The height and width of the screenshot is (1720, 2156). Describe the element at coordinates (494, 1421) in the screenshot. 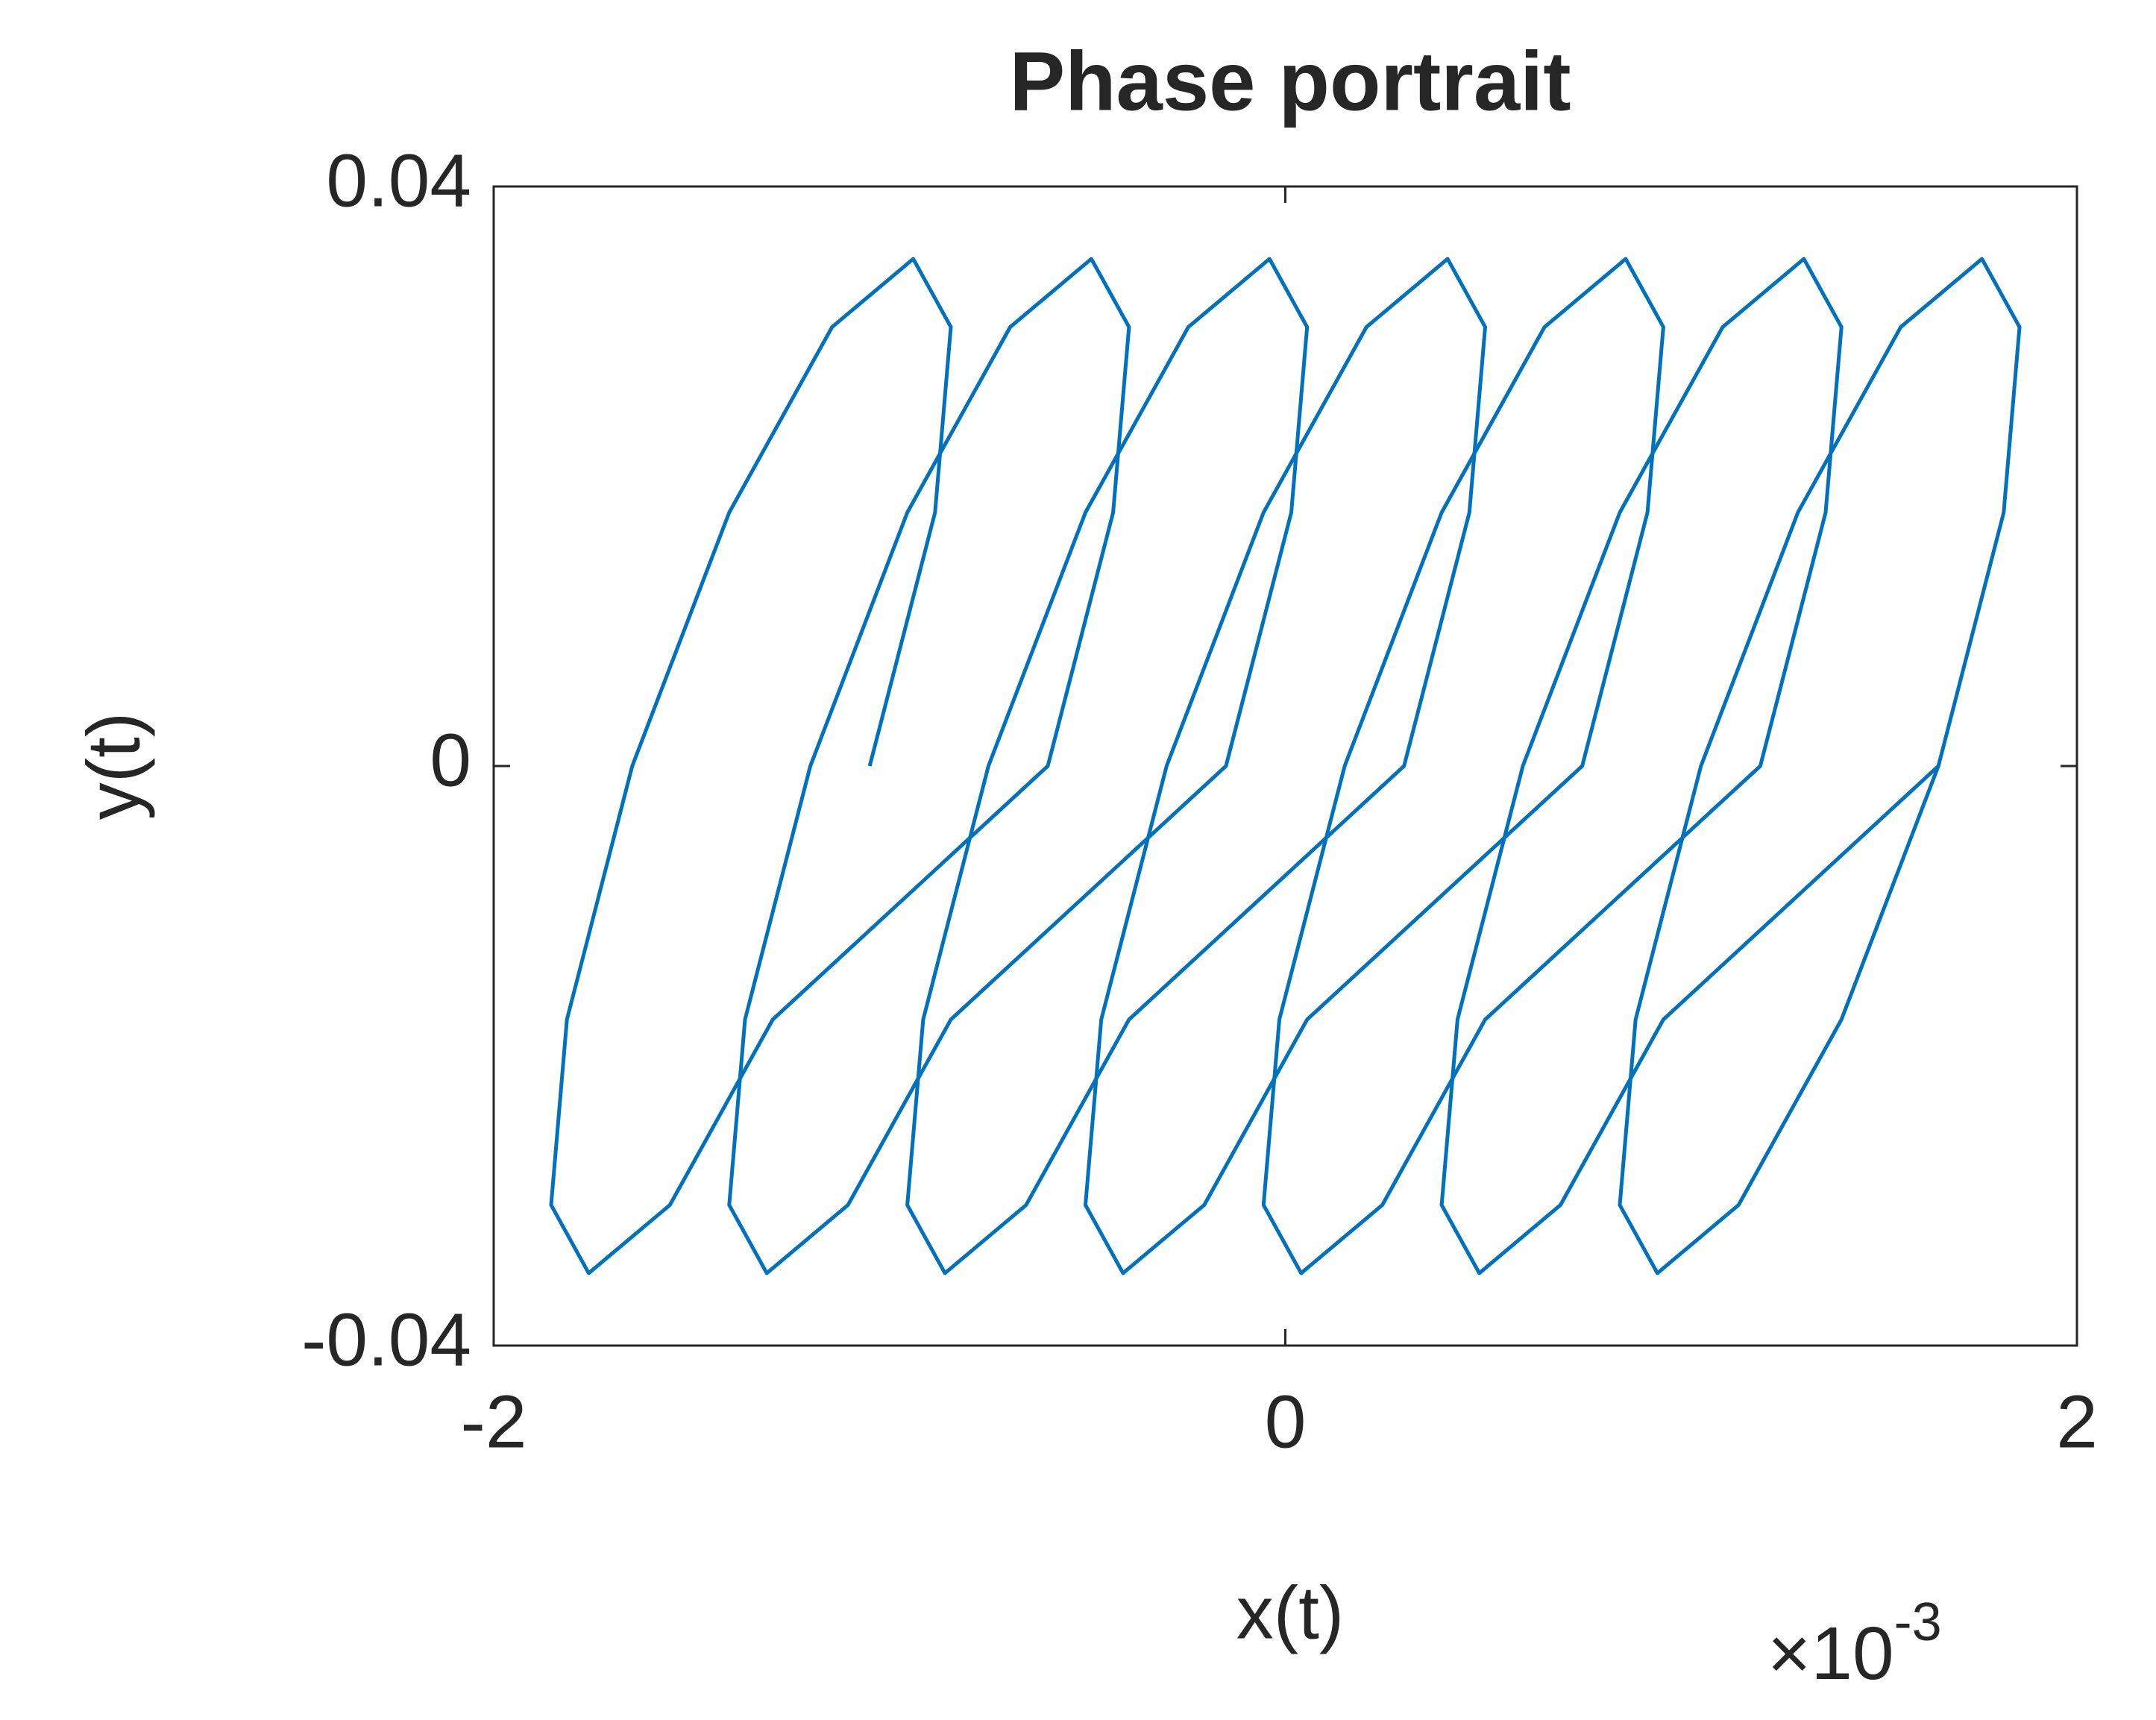

I see `x-tick-label: -2` at that location.